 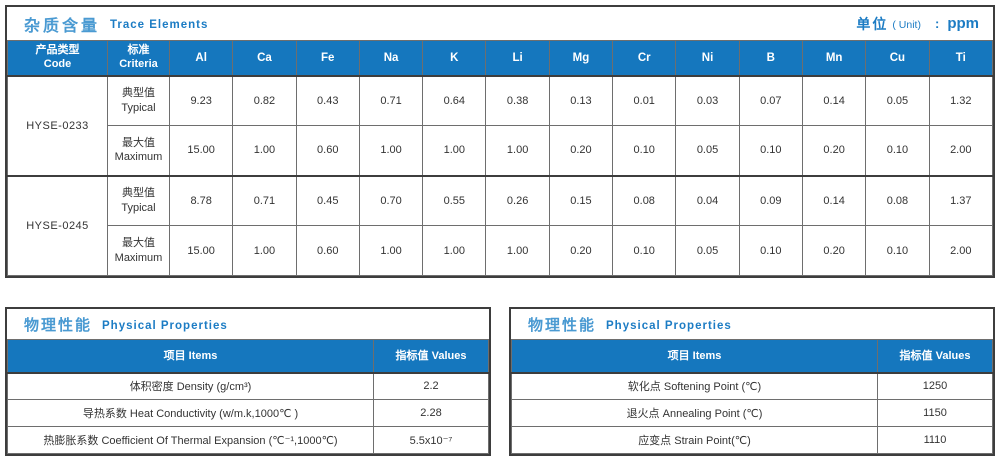 I want to click on col-header-mg: Mg, so click(x=581, y=58).